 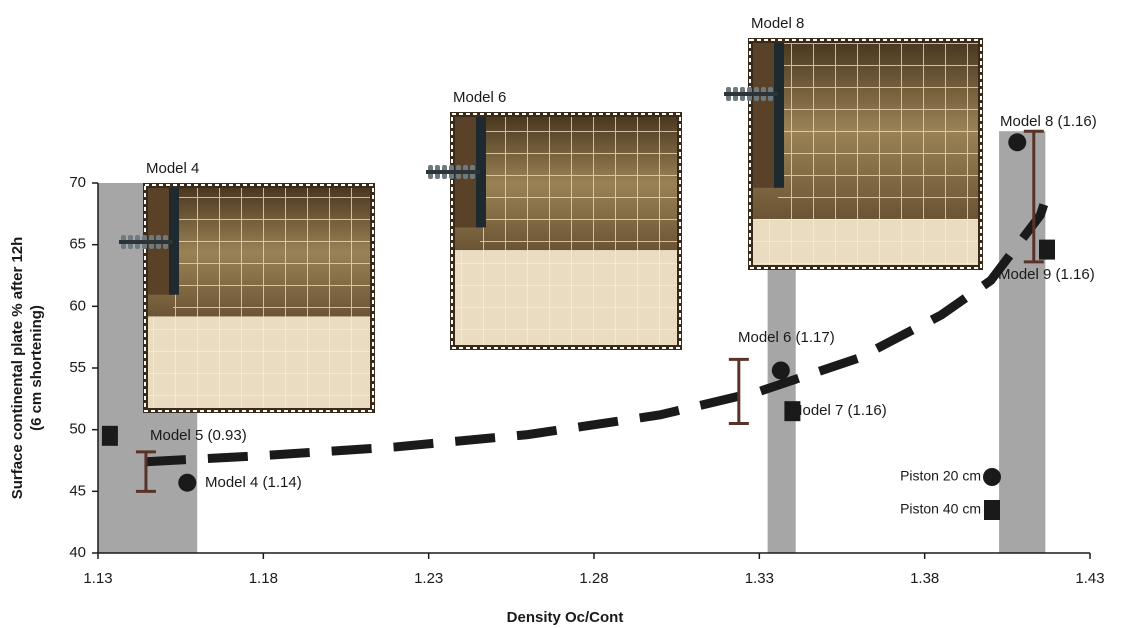 What do you see at coordinates (77, 367) in the screenshot?
I see `y-tick-label: 55` at bounding box center [77, 367].